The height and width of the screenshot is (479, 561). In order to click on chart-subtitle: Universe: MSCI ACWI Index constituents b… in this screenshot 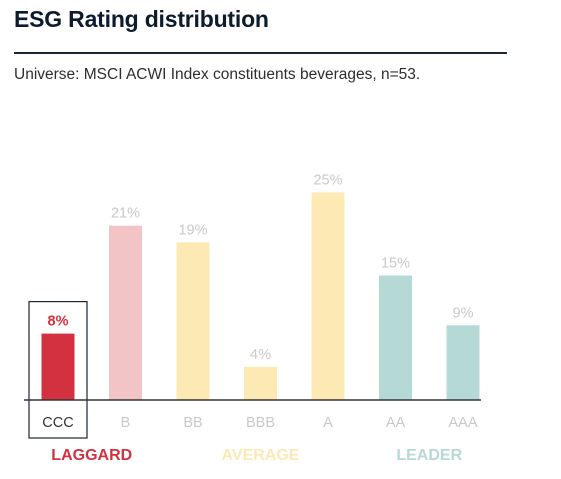, I will do `click(217, 74)`.